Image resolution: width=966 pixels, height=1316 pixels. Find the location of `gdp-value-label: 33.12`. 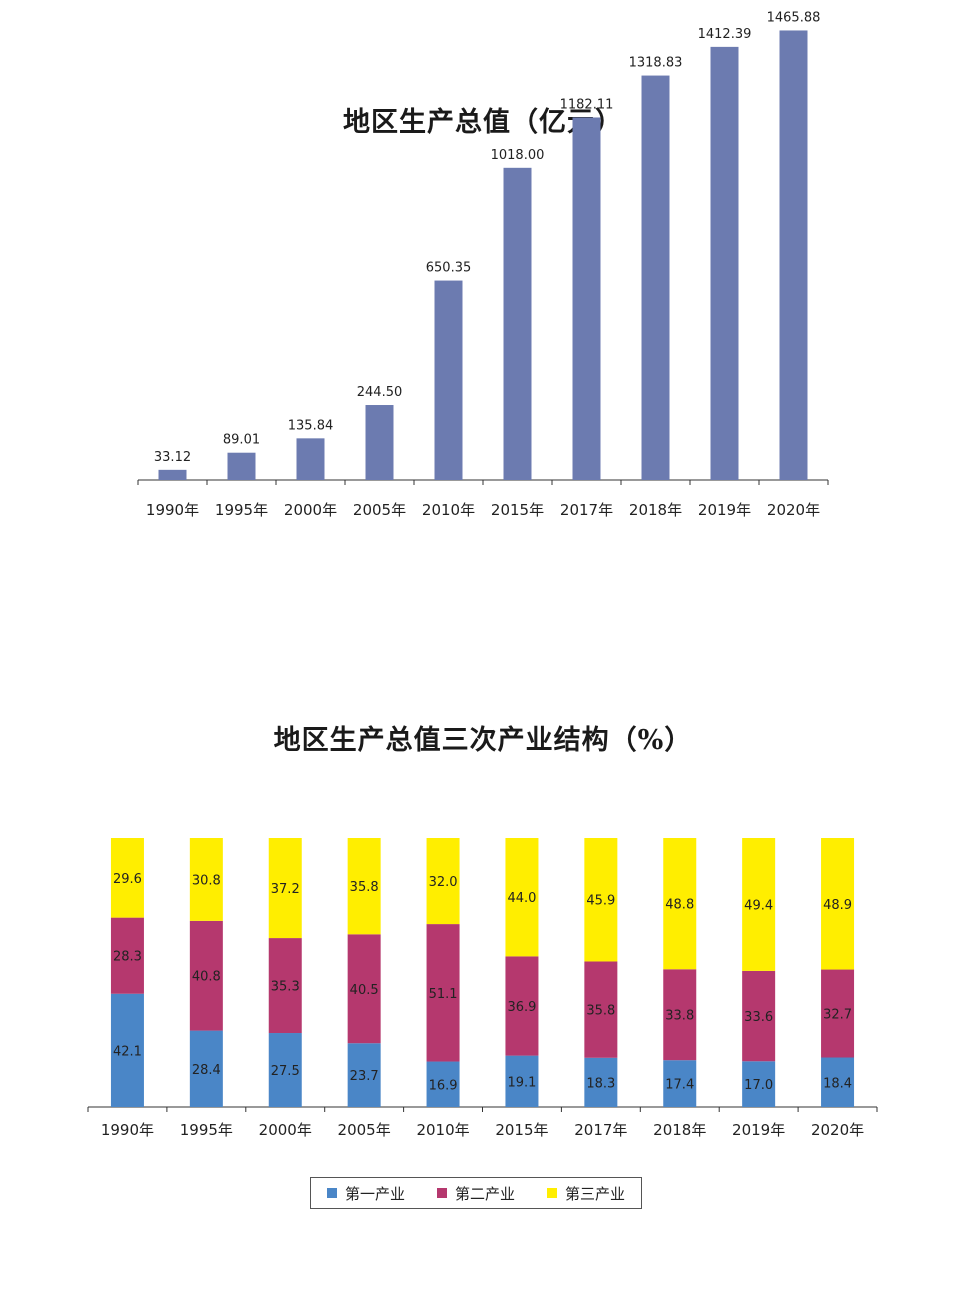

gdp-value-label: 33.12 is located at coordinates (172, 457).